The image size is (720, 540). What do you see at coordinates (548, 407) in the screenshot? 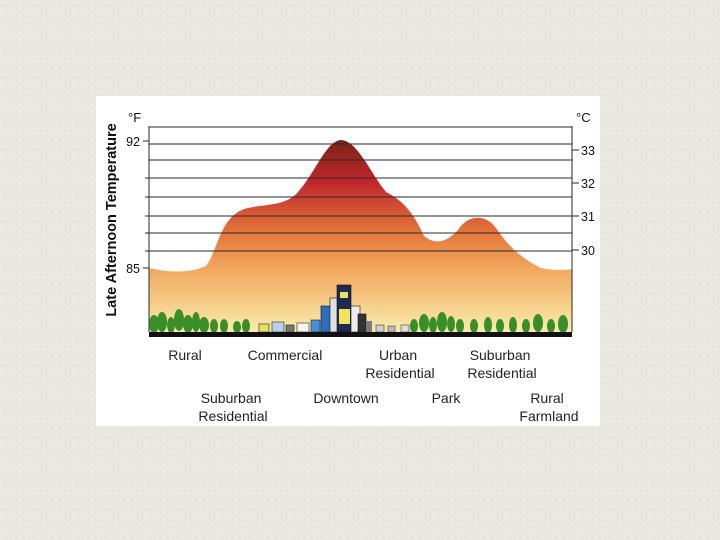
I see `zone-label-rural-farmland: Rural Farmland` at bounding box center [548, 407].